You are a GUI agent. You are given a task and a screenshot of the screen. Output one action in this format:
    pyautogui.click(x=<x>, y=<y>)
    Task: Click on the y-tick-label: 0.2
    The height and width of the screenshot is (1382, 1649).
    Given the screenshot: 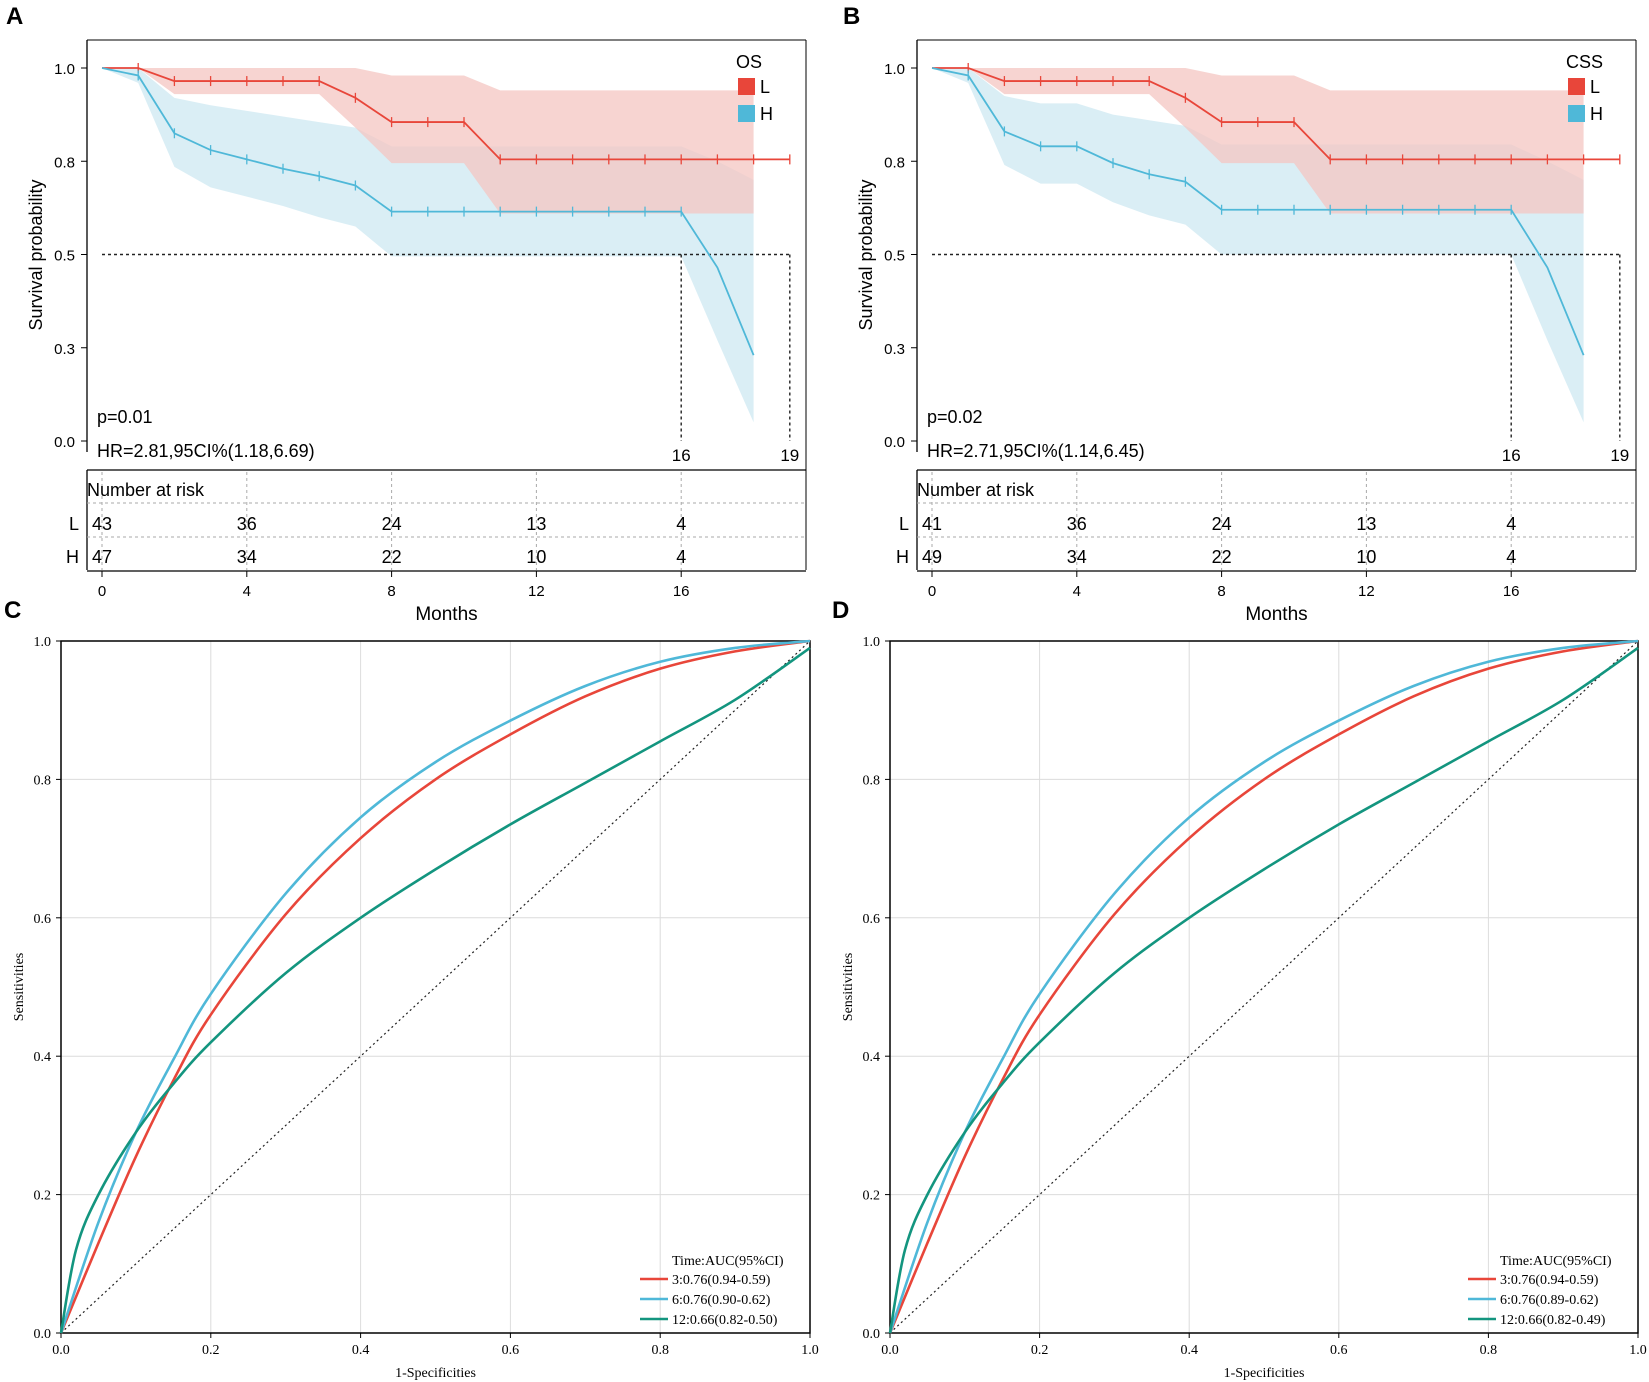 What is the action you would take?
    pyautogui.click(x=43, y=1196)
    